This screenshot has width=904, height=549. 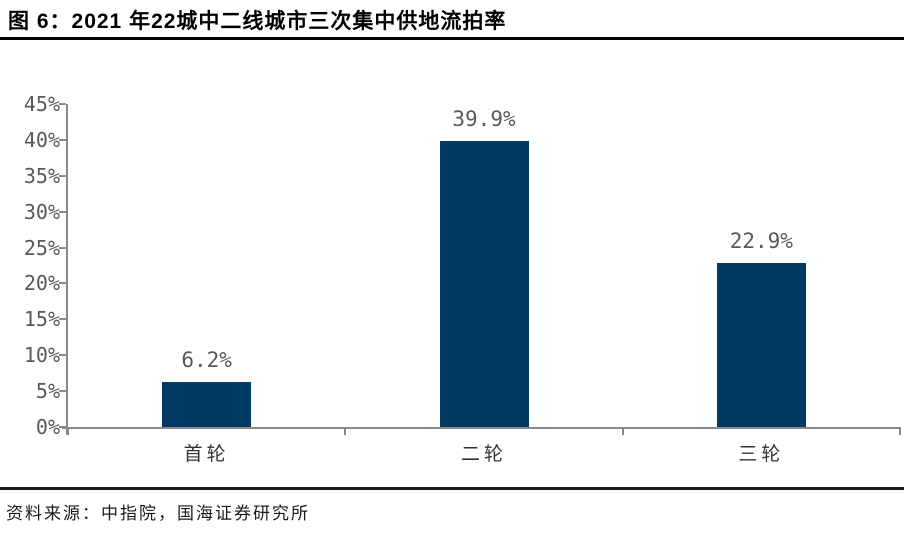 I want to click on y-axis-tick-label: 45%, so click(x=41, y=104).